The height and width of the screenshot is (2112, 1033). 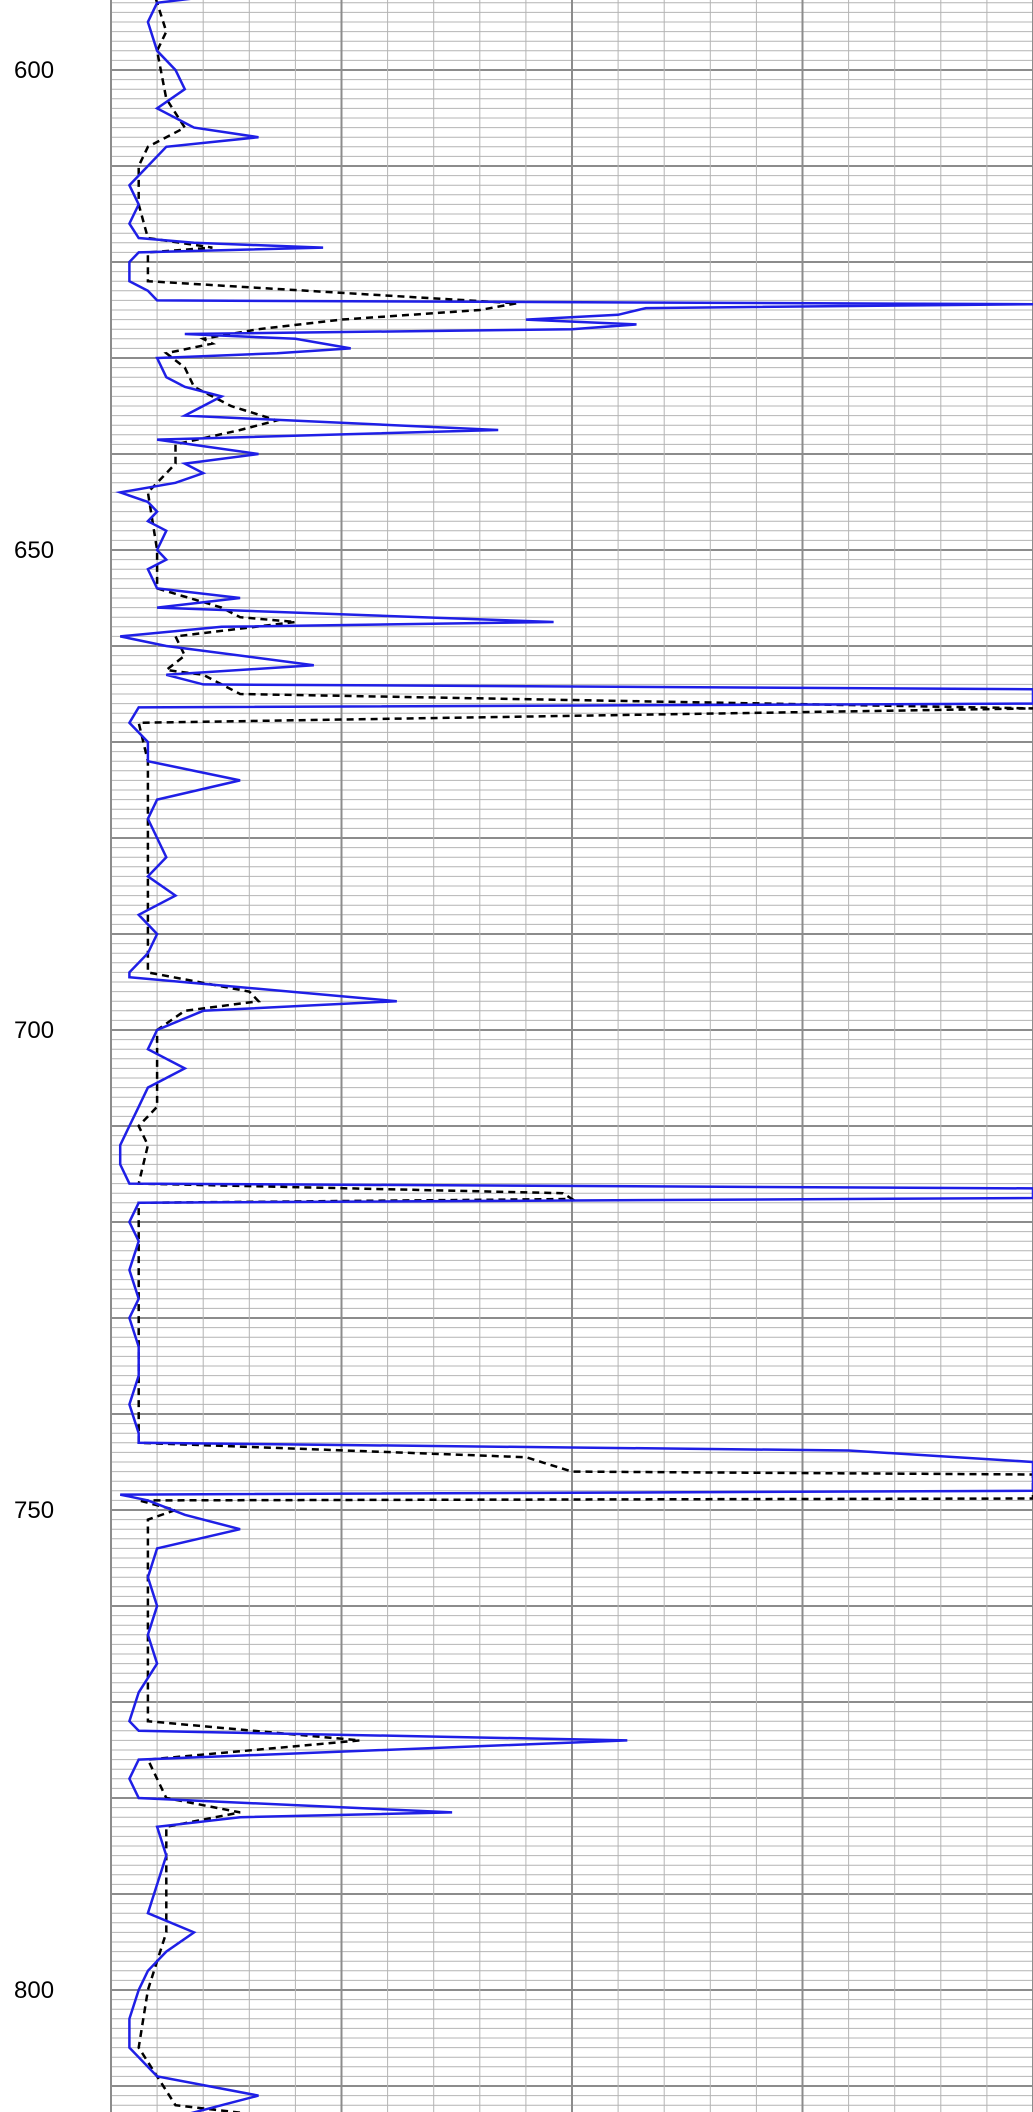 I want to click on depth-label-800: 800, so click(x=34, y=1990).